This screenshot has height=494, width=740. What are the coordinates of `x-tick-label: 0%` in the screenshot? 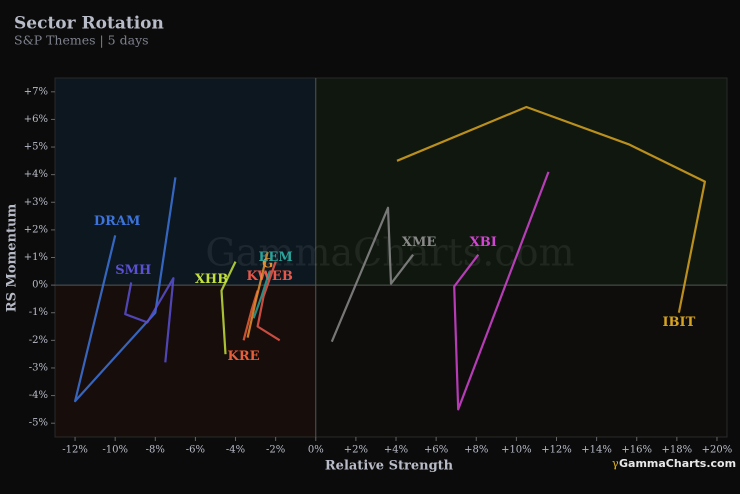 It's located at (316, 450).